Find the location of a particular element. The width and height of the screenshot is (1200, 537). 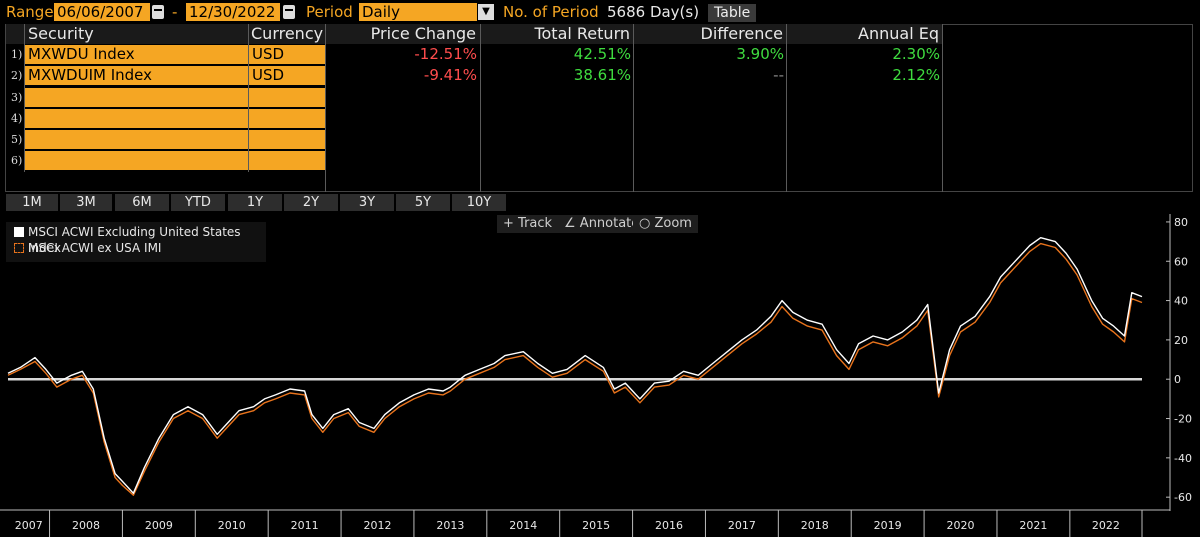

chevron-down-icon: ▼ is located at coordinates (486, 12).